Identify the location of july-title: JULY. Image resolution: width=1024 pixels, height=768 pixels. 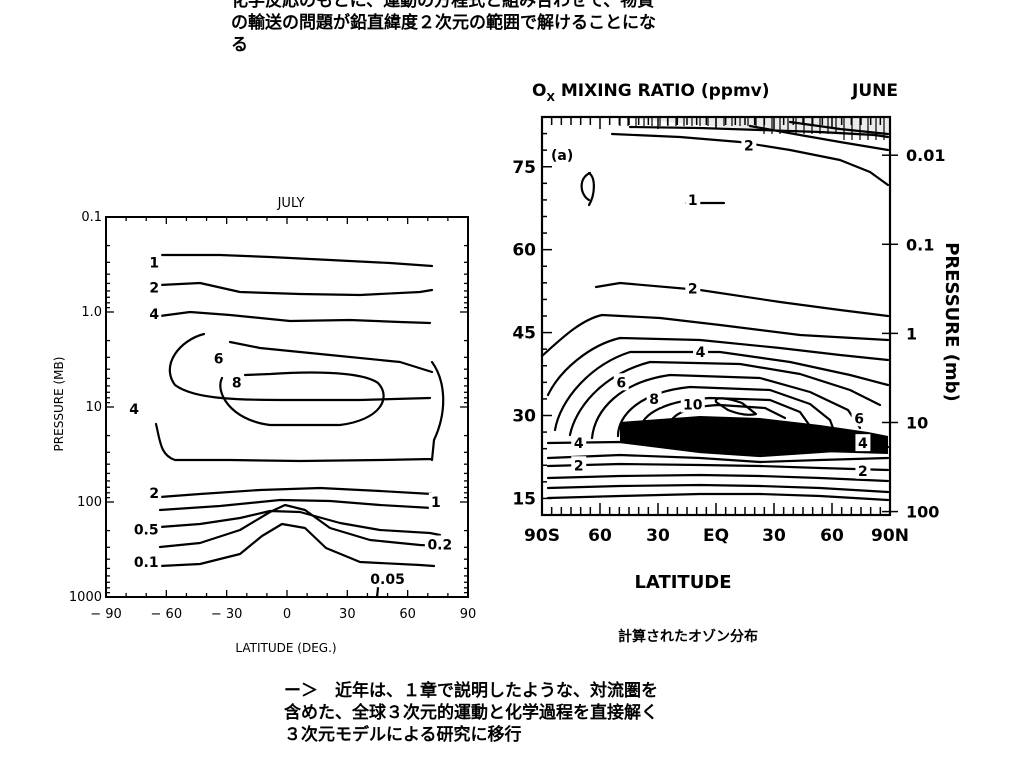
(291, 203).